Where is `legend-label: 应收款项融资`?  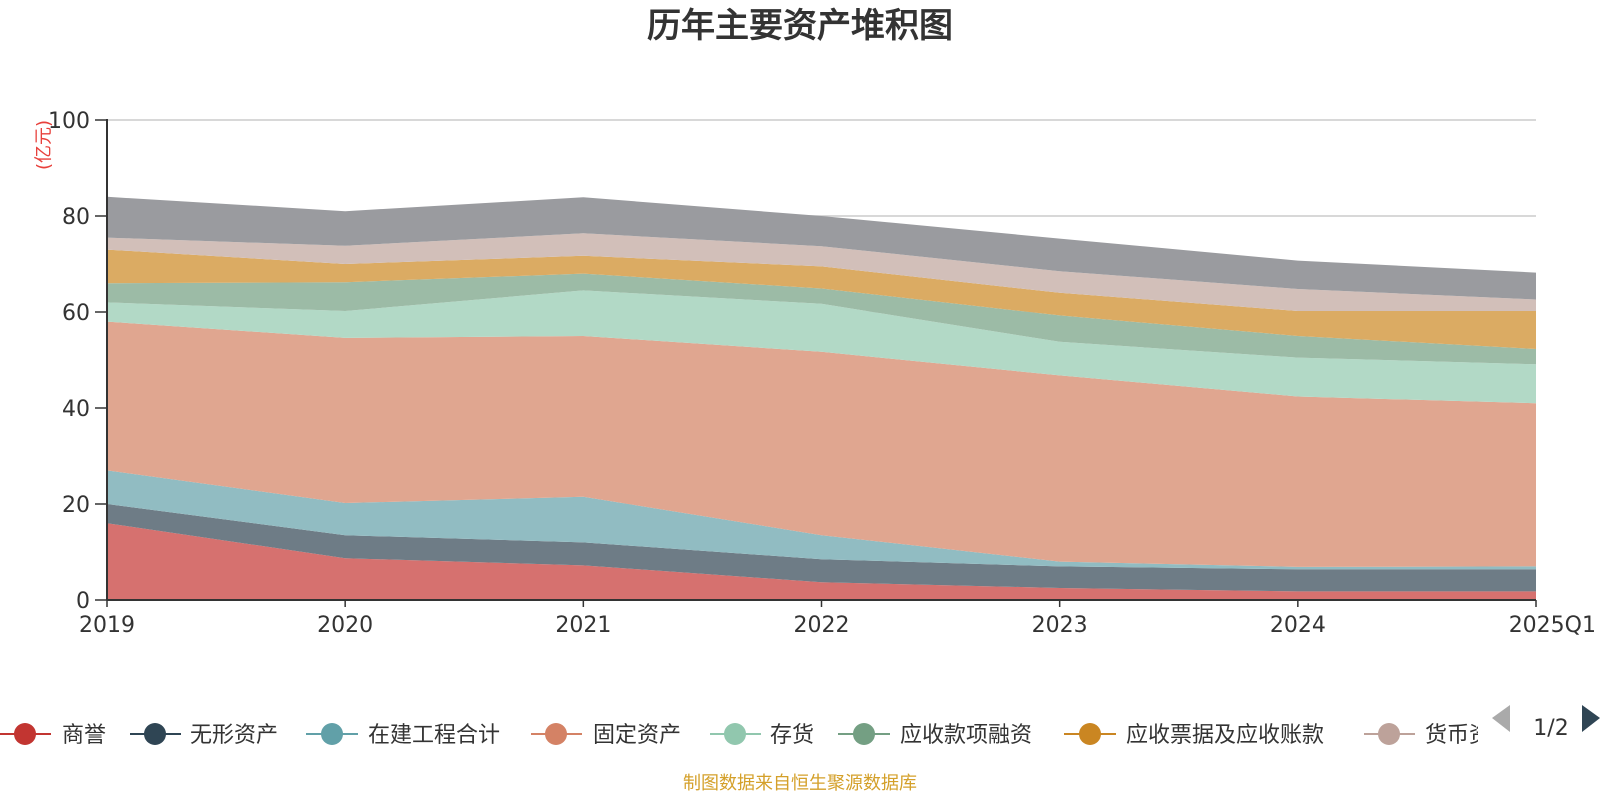
legend-label: 应收款项融资 is located at coordinates (966, 735).